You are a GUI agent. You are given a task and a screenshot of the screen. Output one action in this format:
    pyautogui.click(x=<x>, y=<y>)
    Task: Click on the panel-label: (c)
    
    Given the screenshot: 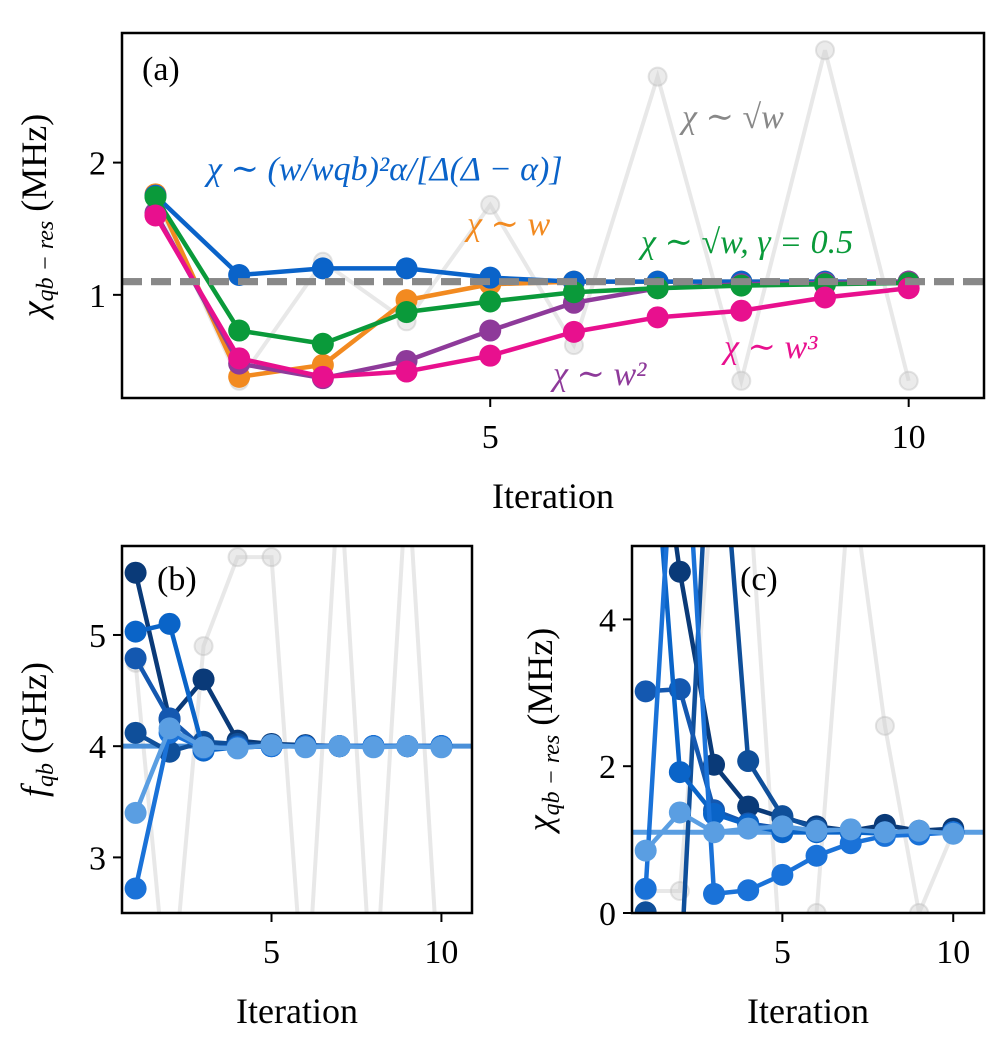 What is the action you would take?
    pyautogui.click(x=759, y=579)
    